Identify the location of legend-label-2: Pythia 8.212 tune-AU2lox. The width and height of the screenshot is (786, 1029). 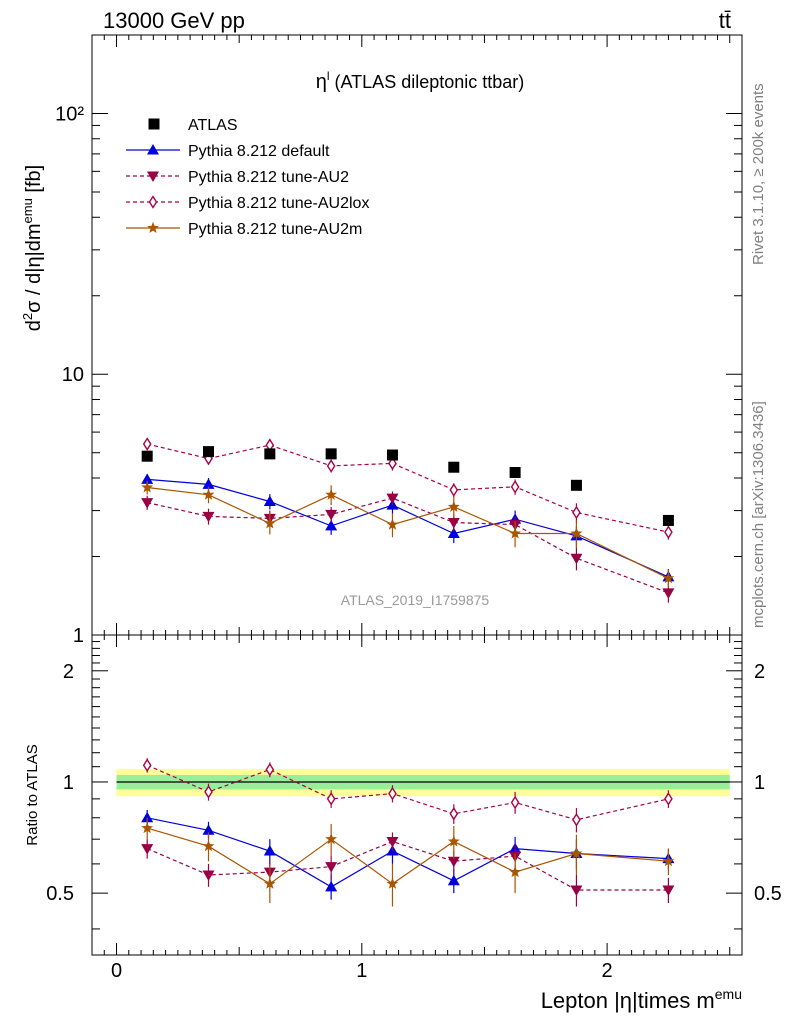
(278, 203).